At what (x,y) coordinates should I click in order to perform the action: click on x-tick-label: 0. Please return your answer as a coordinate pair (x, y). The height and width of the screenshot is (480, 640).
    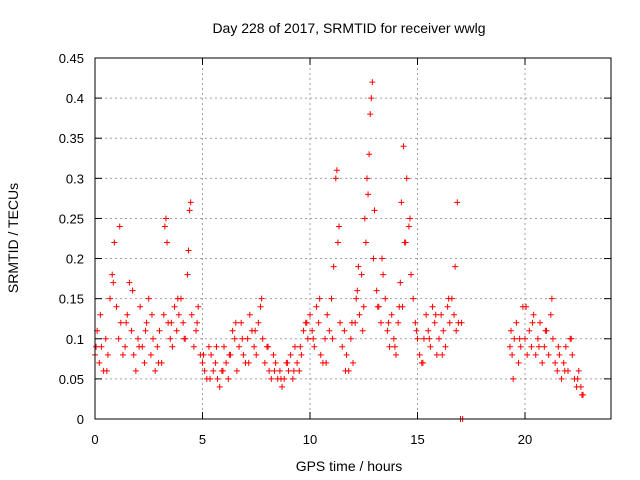
    Looking at the image, I should click on (94, 439).